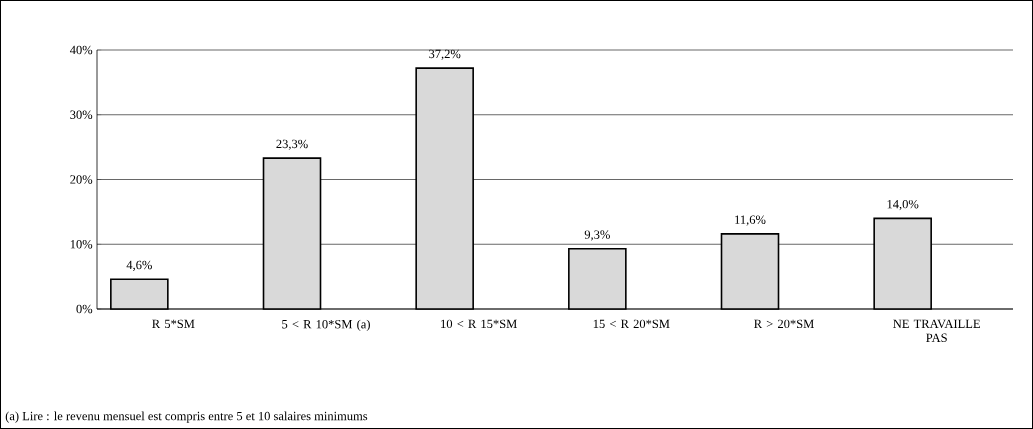  I want to click on y-tick-label: 30%, so click(81, 114).